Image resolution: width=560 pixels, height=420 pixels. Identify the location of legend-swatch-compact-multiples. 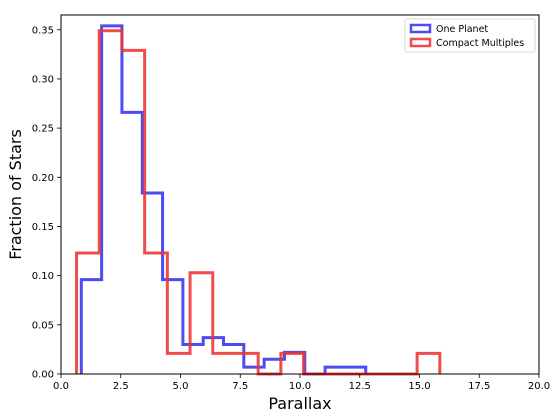
(420, 42).